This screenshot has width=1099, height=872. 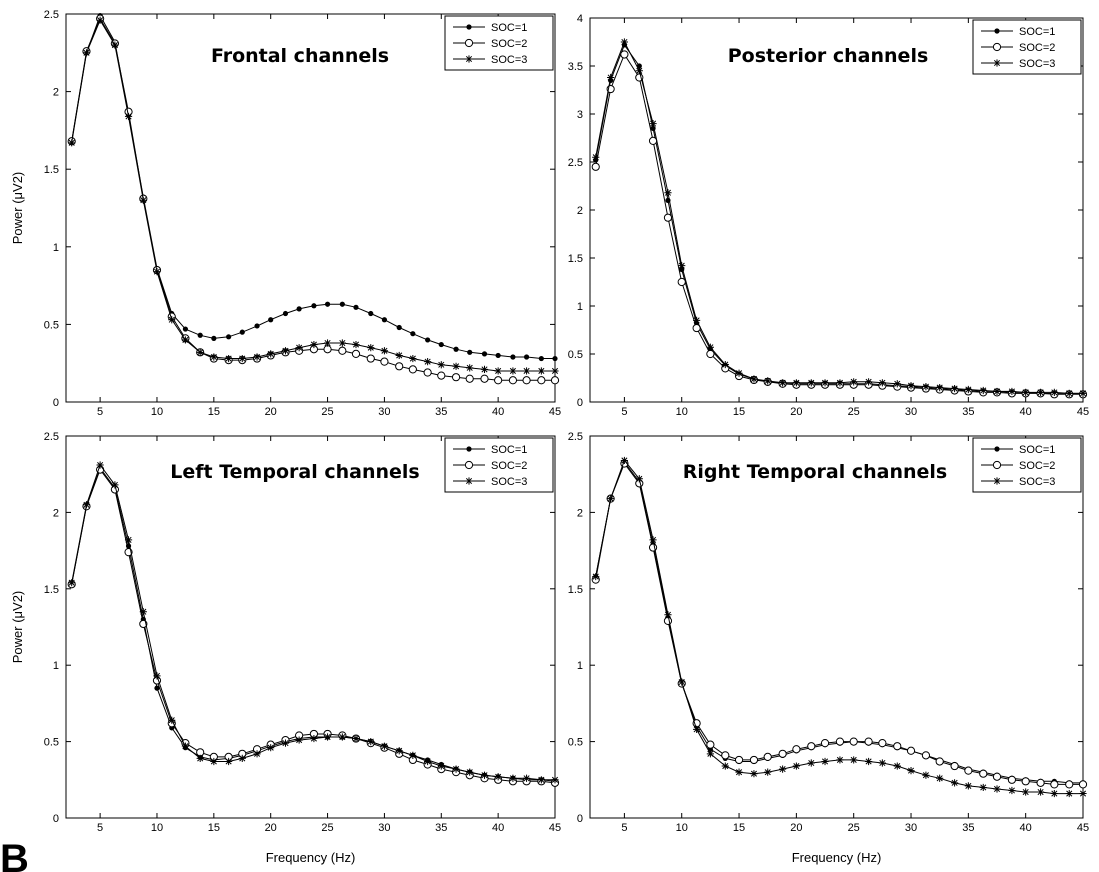 I want to click on x-tick-label: 30, so click(x=384, y=828).